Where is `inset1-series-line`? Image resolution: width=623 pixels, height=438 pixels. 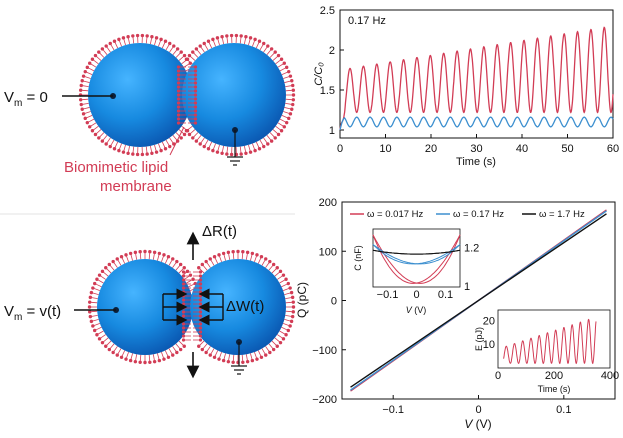
inset1-series-line is located at coordinates (416, 259).